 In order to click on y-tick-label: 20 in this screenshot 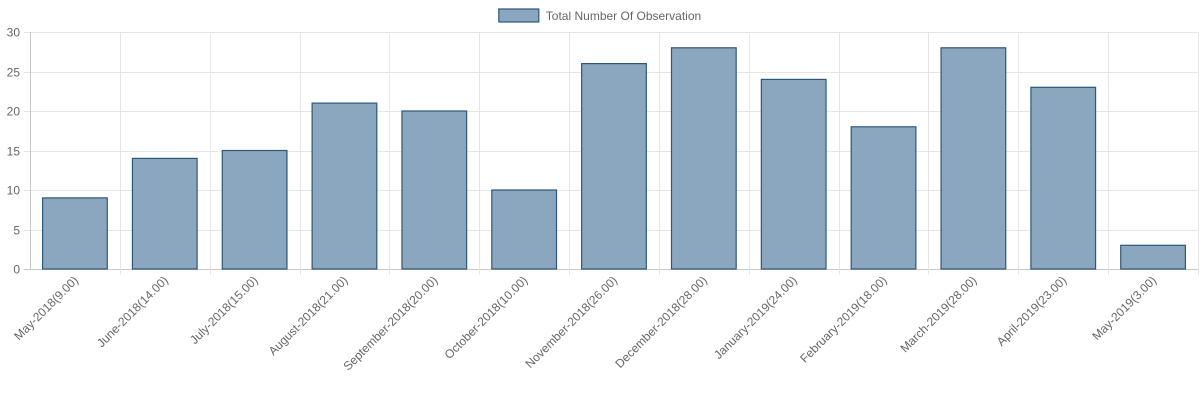, I will do `click(14, 112)`.